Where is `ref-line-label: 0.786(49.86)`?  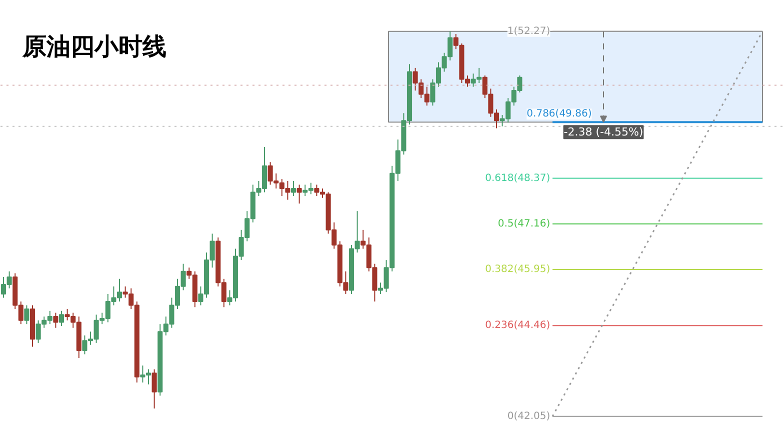 ref-line-label: 0.786(49.86) is located at coordinates (559, 114).